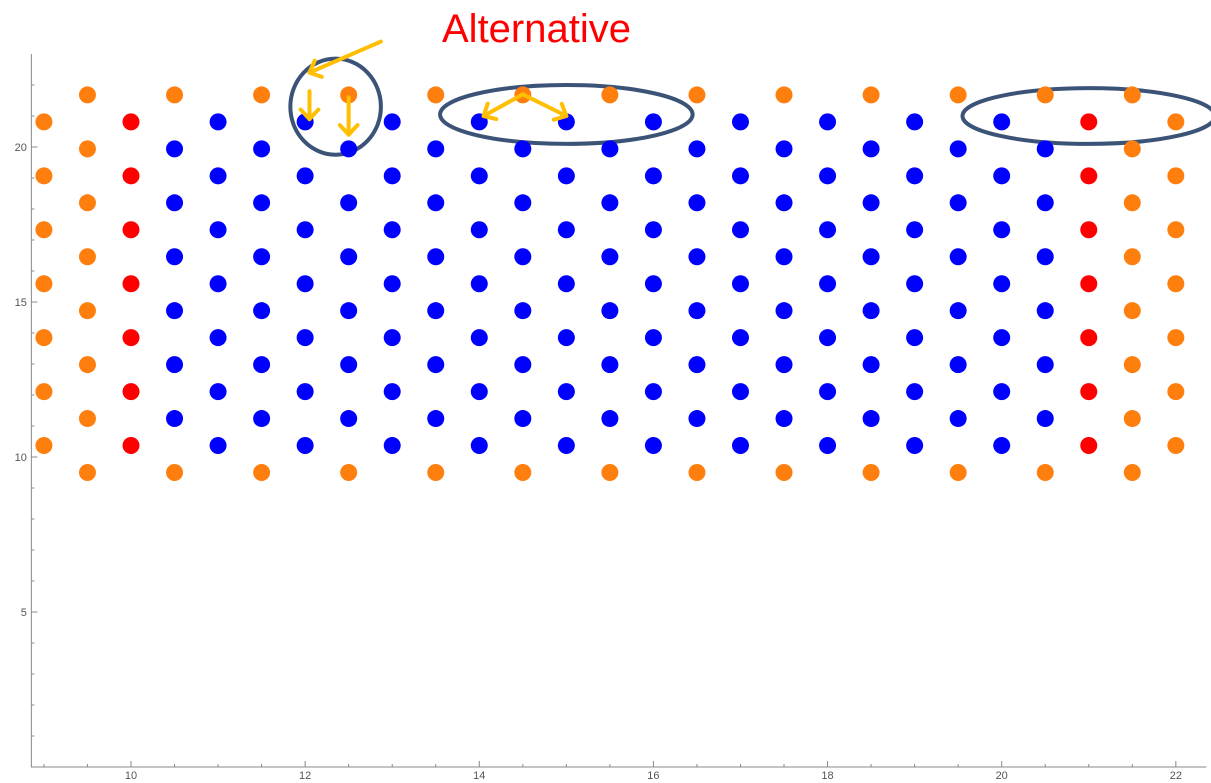  Describe the element at coordinates (1002, 776) in the screenshot. I see `x-tick-label: 20` at that location.